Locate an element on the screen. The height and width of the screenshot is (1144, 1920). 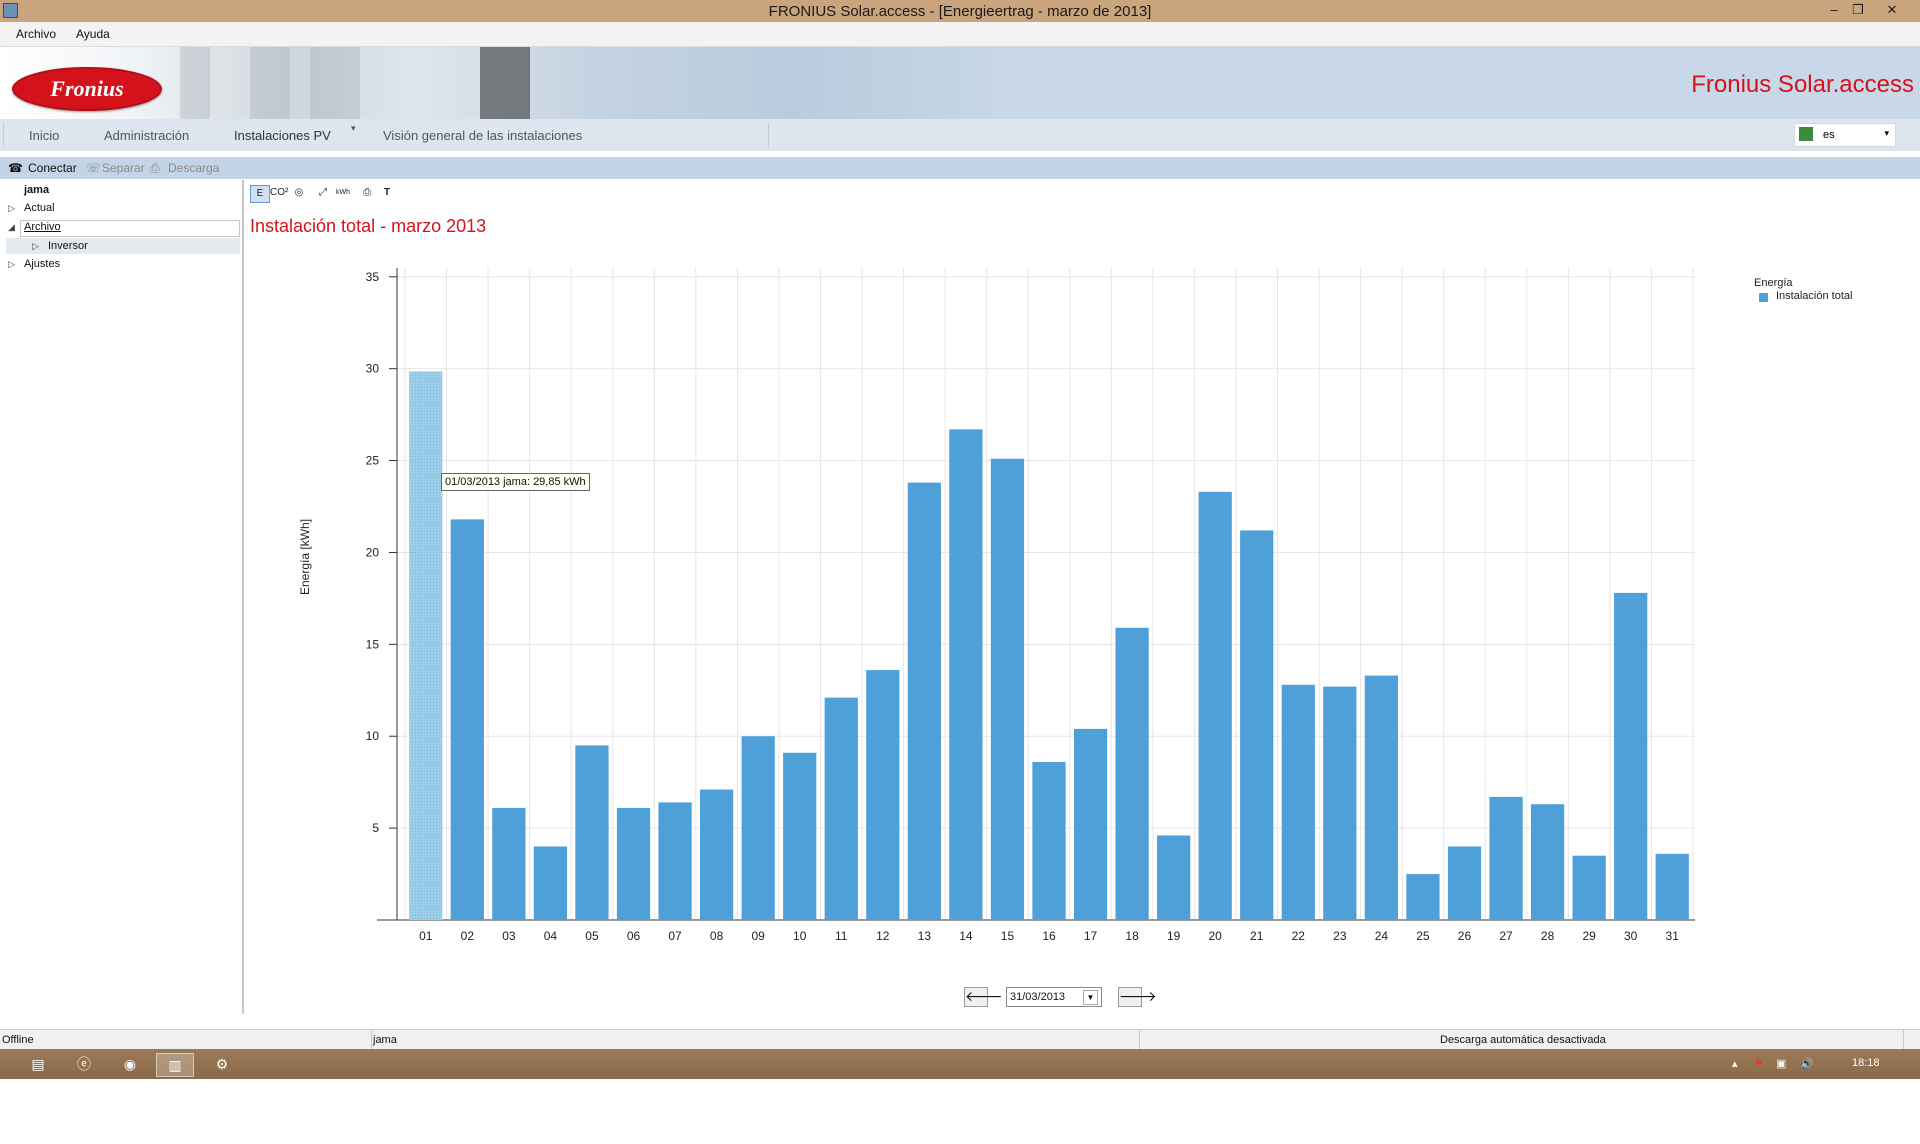
volume-icon: 🔊 is located at coordinates (1807, 1064).